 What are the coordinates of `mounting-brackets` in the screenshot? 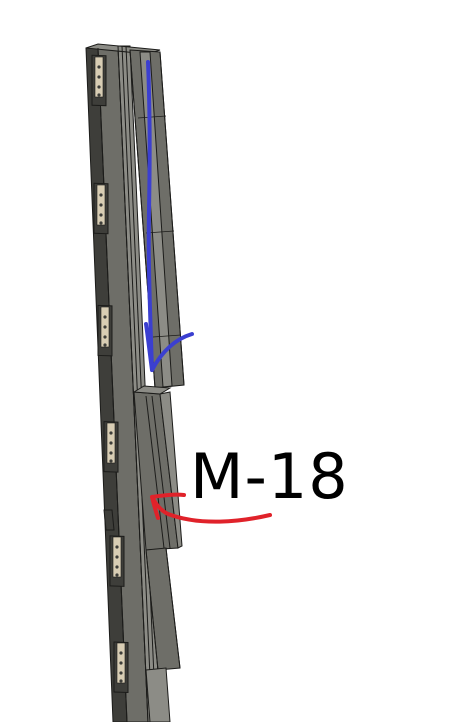 It's located at (110, 373).